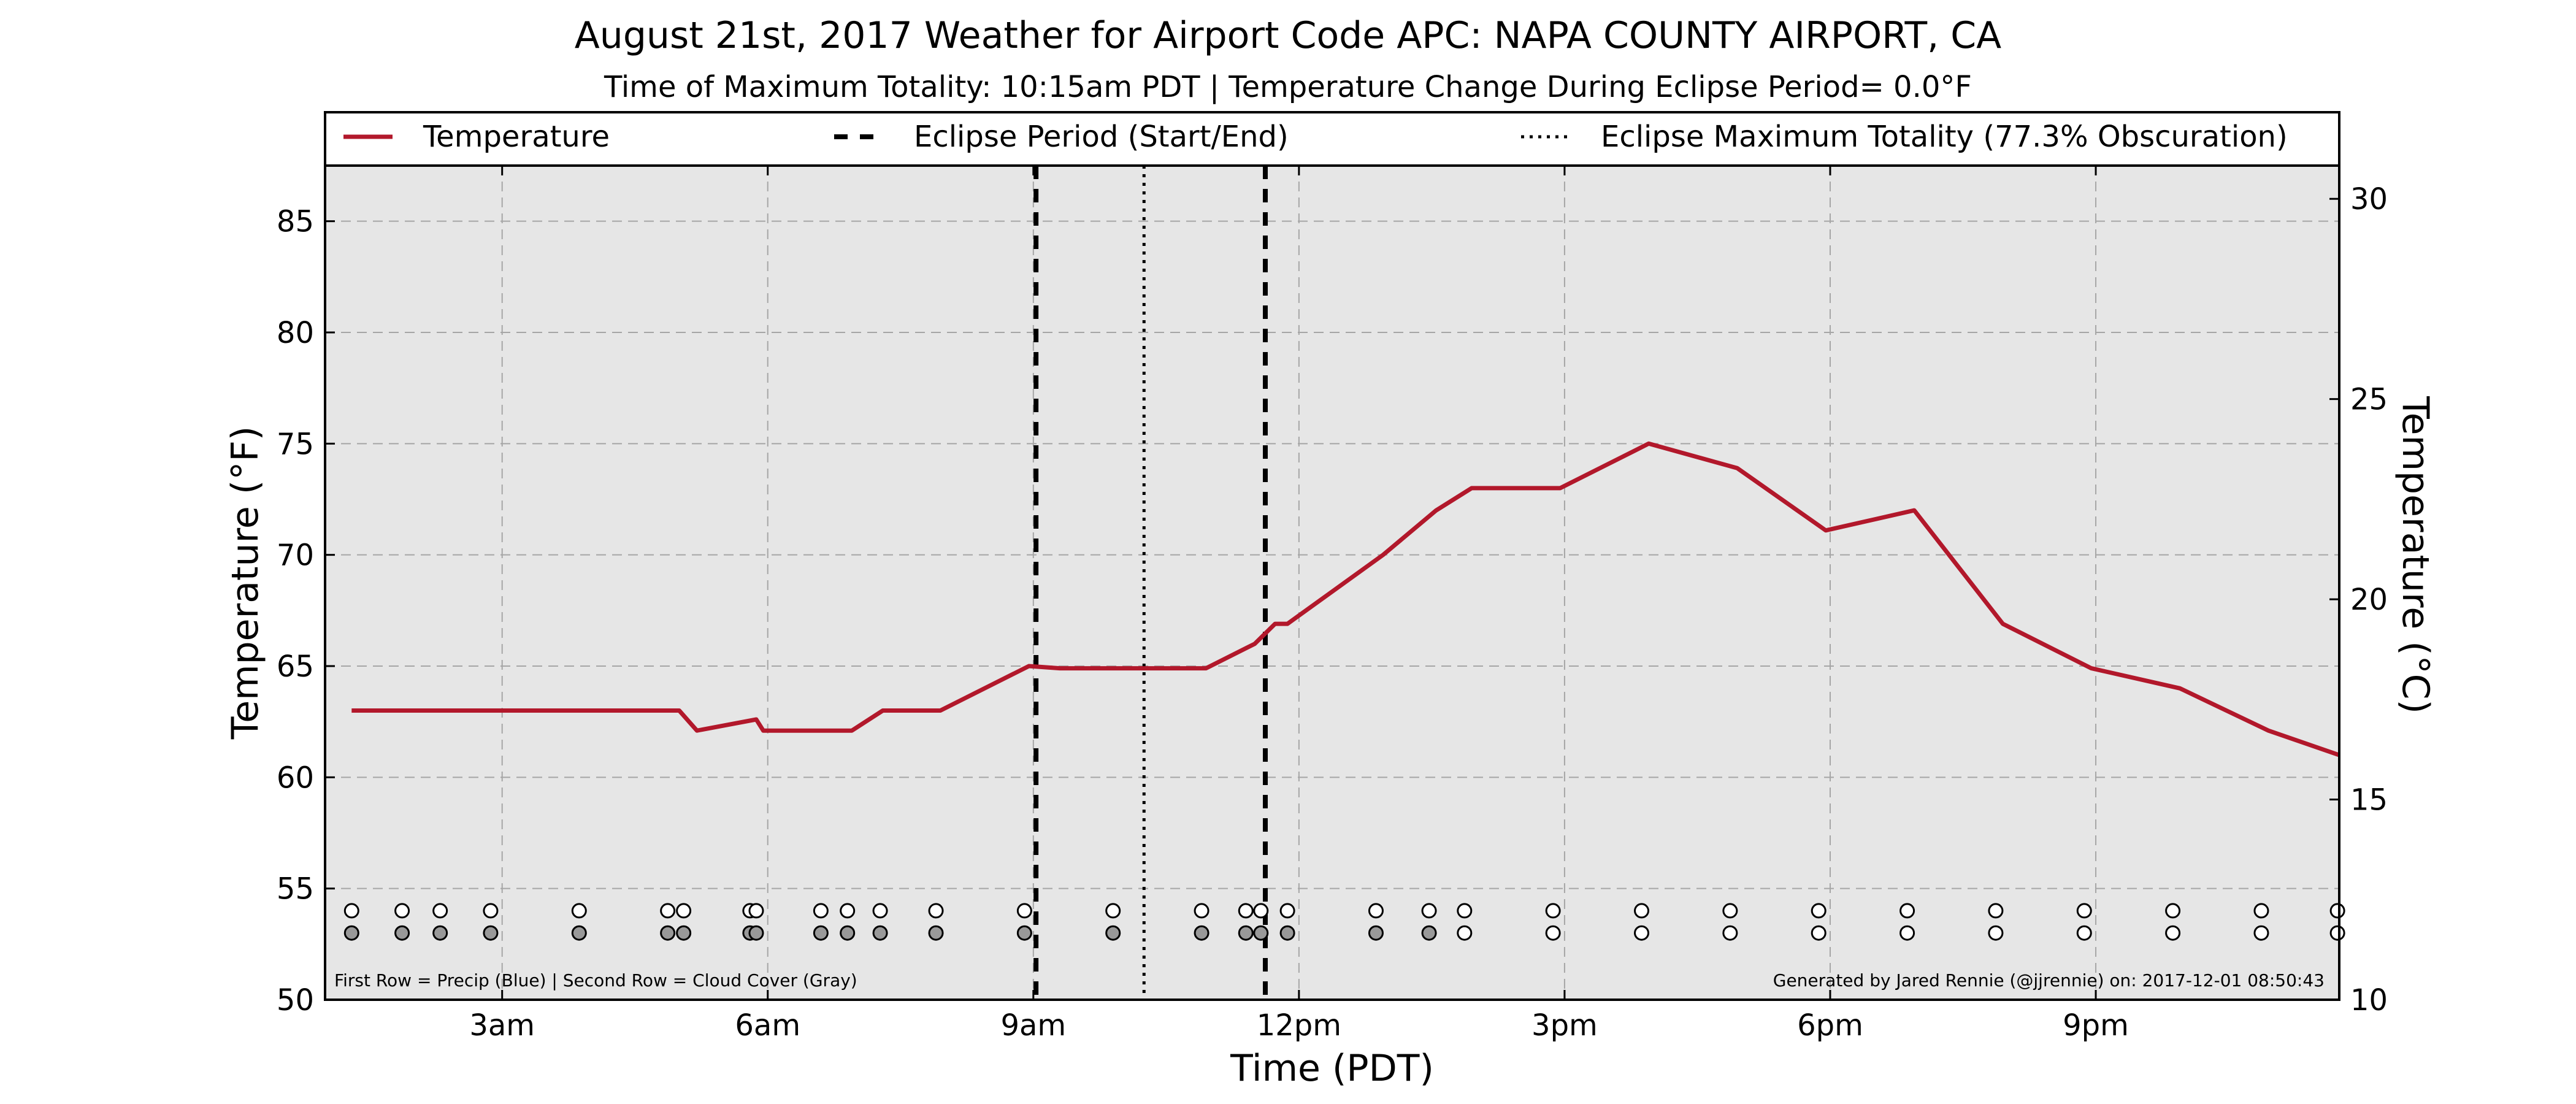 The image size is (2576, 1104). Describe the element at coordinates (295, 889) in the screenshot. I see `y-tick-label-left: 55` at that location.